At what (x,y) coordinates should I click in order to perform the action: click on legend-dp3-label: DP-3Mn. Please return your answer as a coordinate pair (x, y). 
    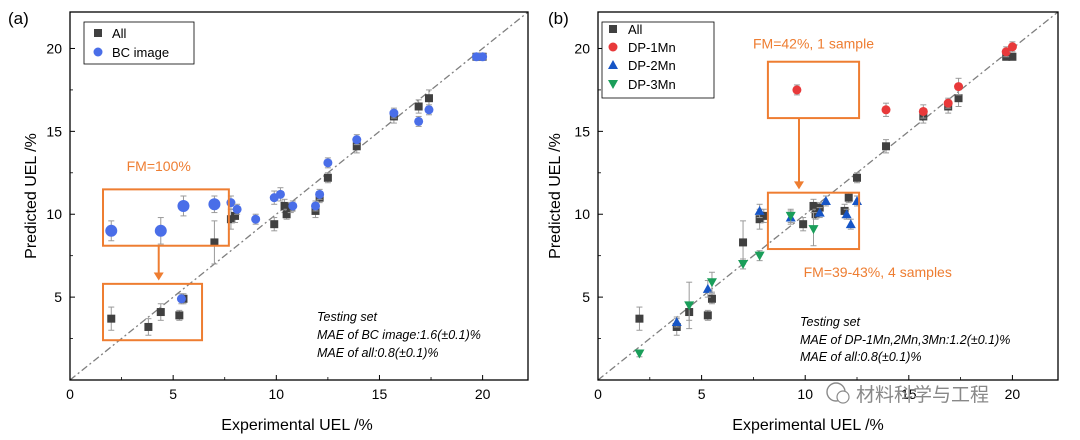
    Looking at the image, I should click on (652, 84).